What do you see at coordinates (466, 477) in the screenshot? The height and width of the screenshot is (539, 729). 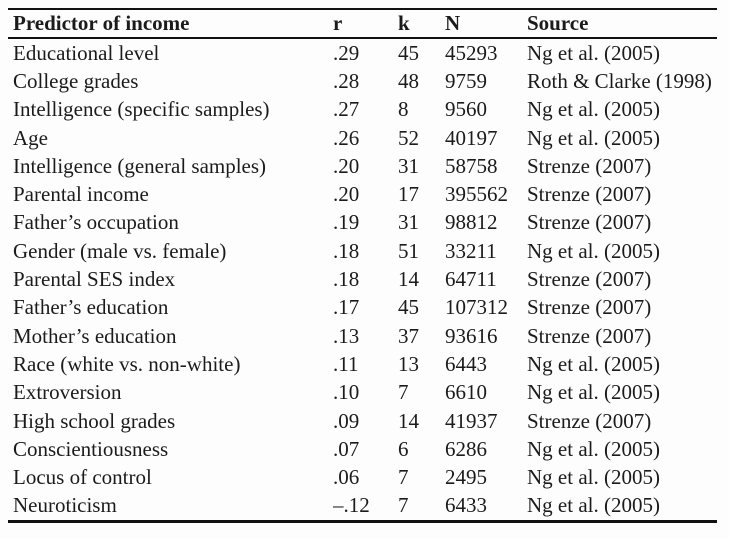 I see `table-cell: 2495` at bounding box center [466, 477].